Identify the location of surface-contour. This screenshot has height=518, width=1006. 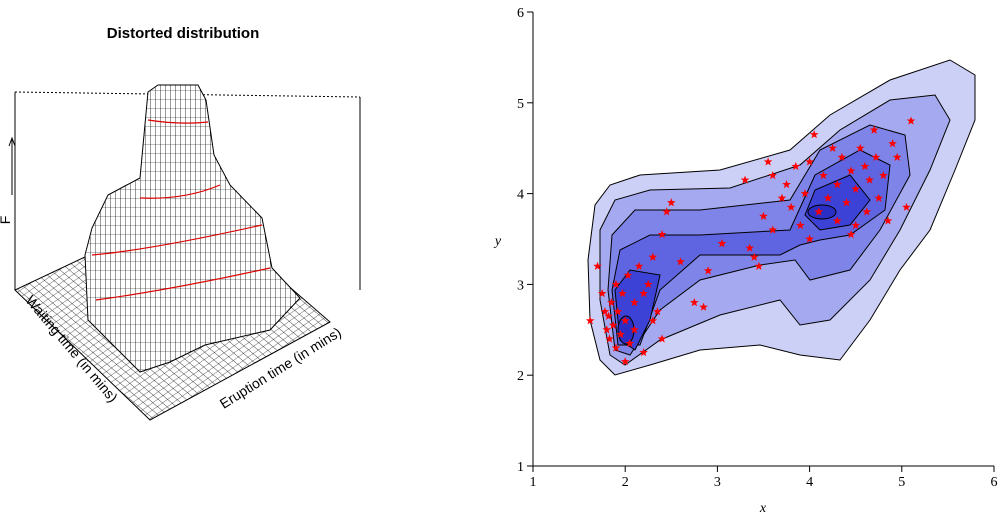
(181, 210).